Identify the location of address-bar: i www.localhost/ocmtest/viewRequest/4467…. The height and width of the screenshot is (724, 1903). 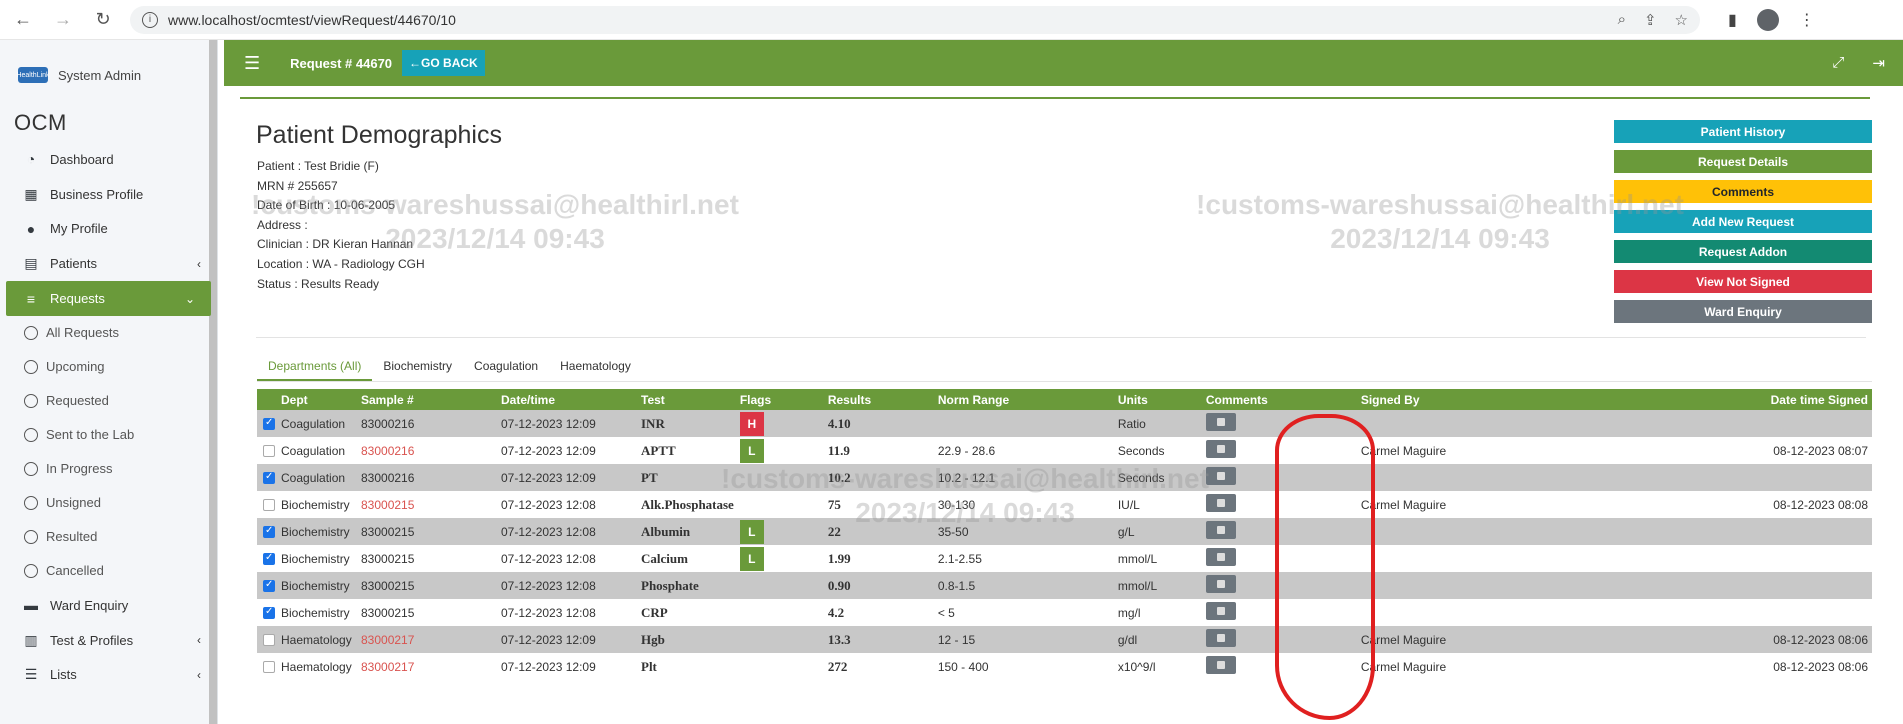
(915, 19).